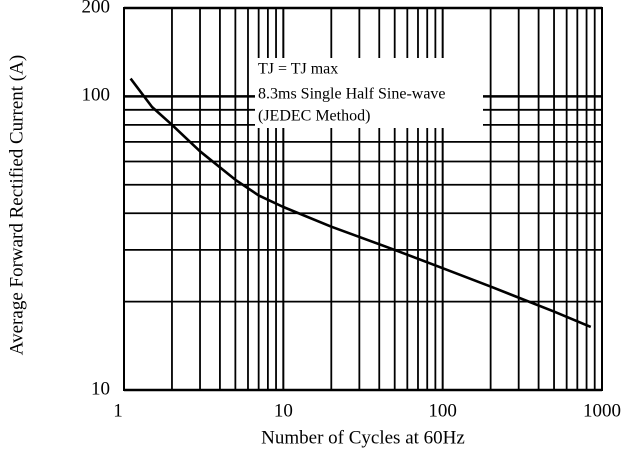 The height and width of the screenshot is (458, 638). What do you see at coordinates (96, 8) in the screenshot?
I see `y-tick-label: 200` at bounding box center [96, 8].